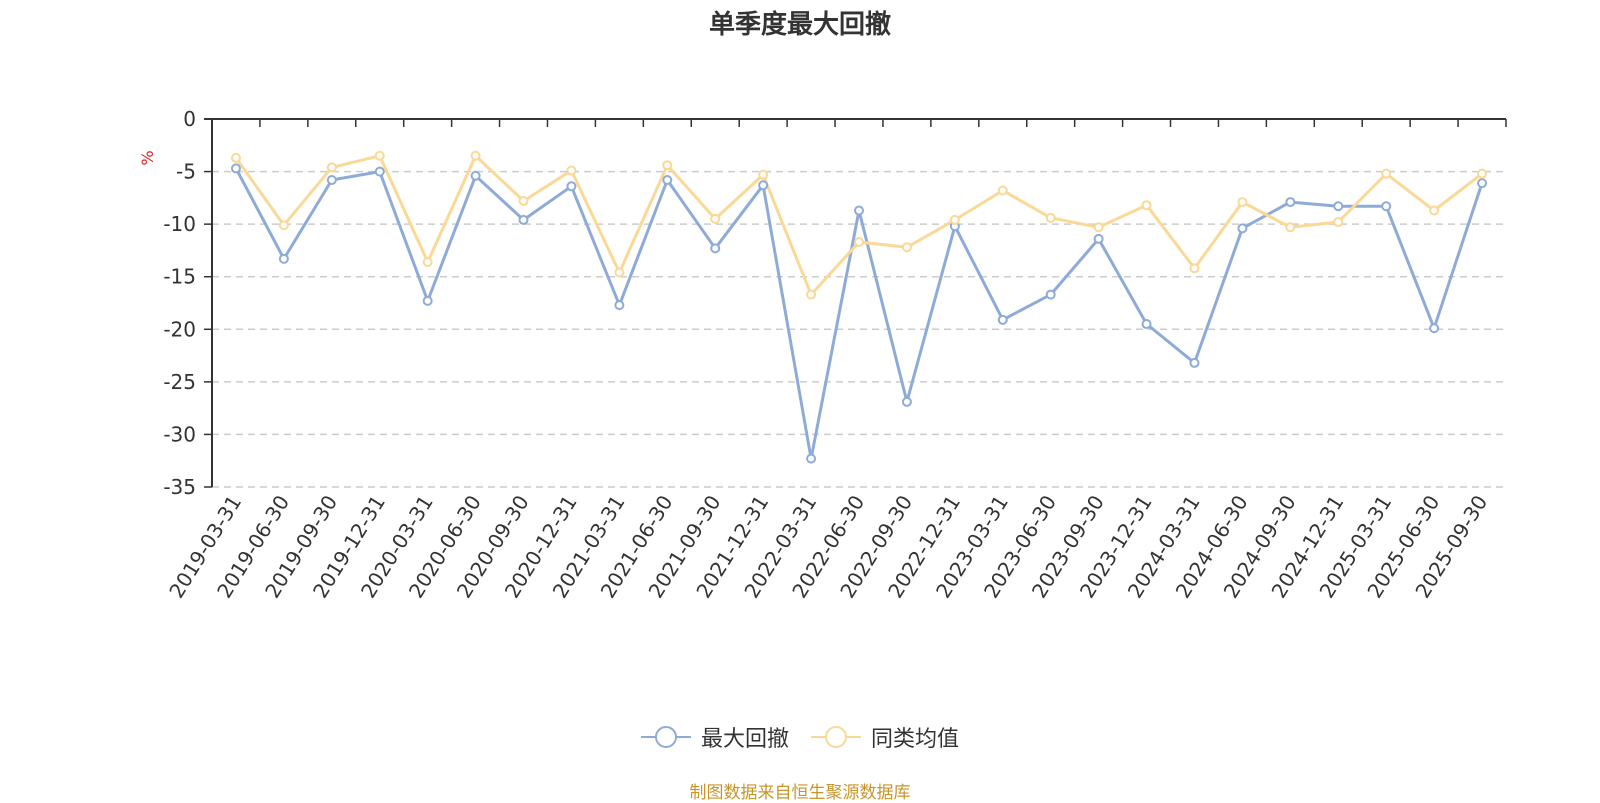 Image resolution: width=1600 pixels, height=803 pixels. What do you see at coordinates (179, 277) in the screenshot?
I see `y-tick-label: -15` at bounding box center [179, 277].